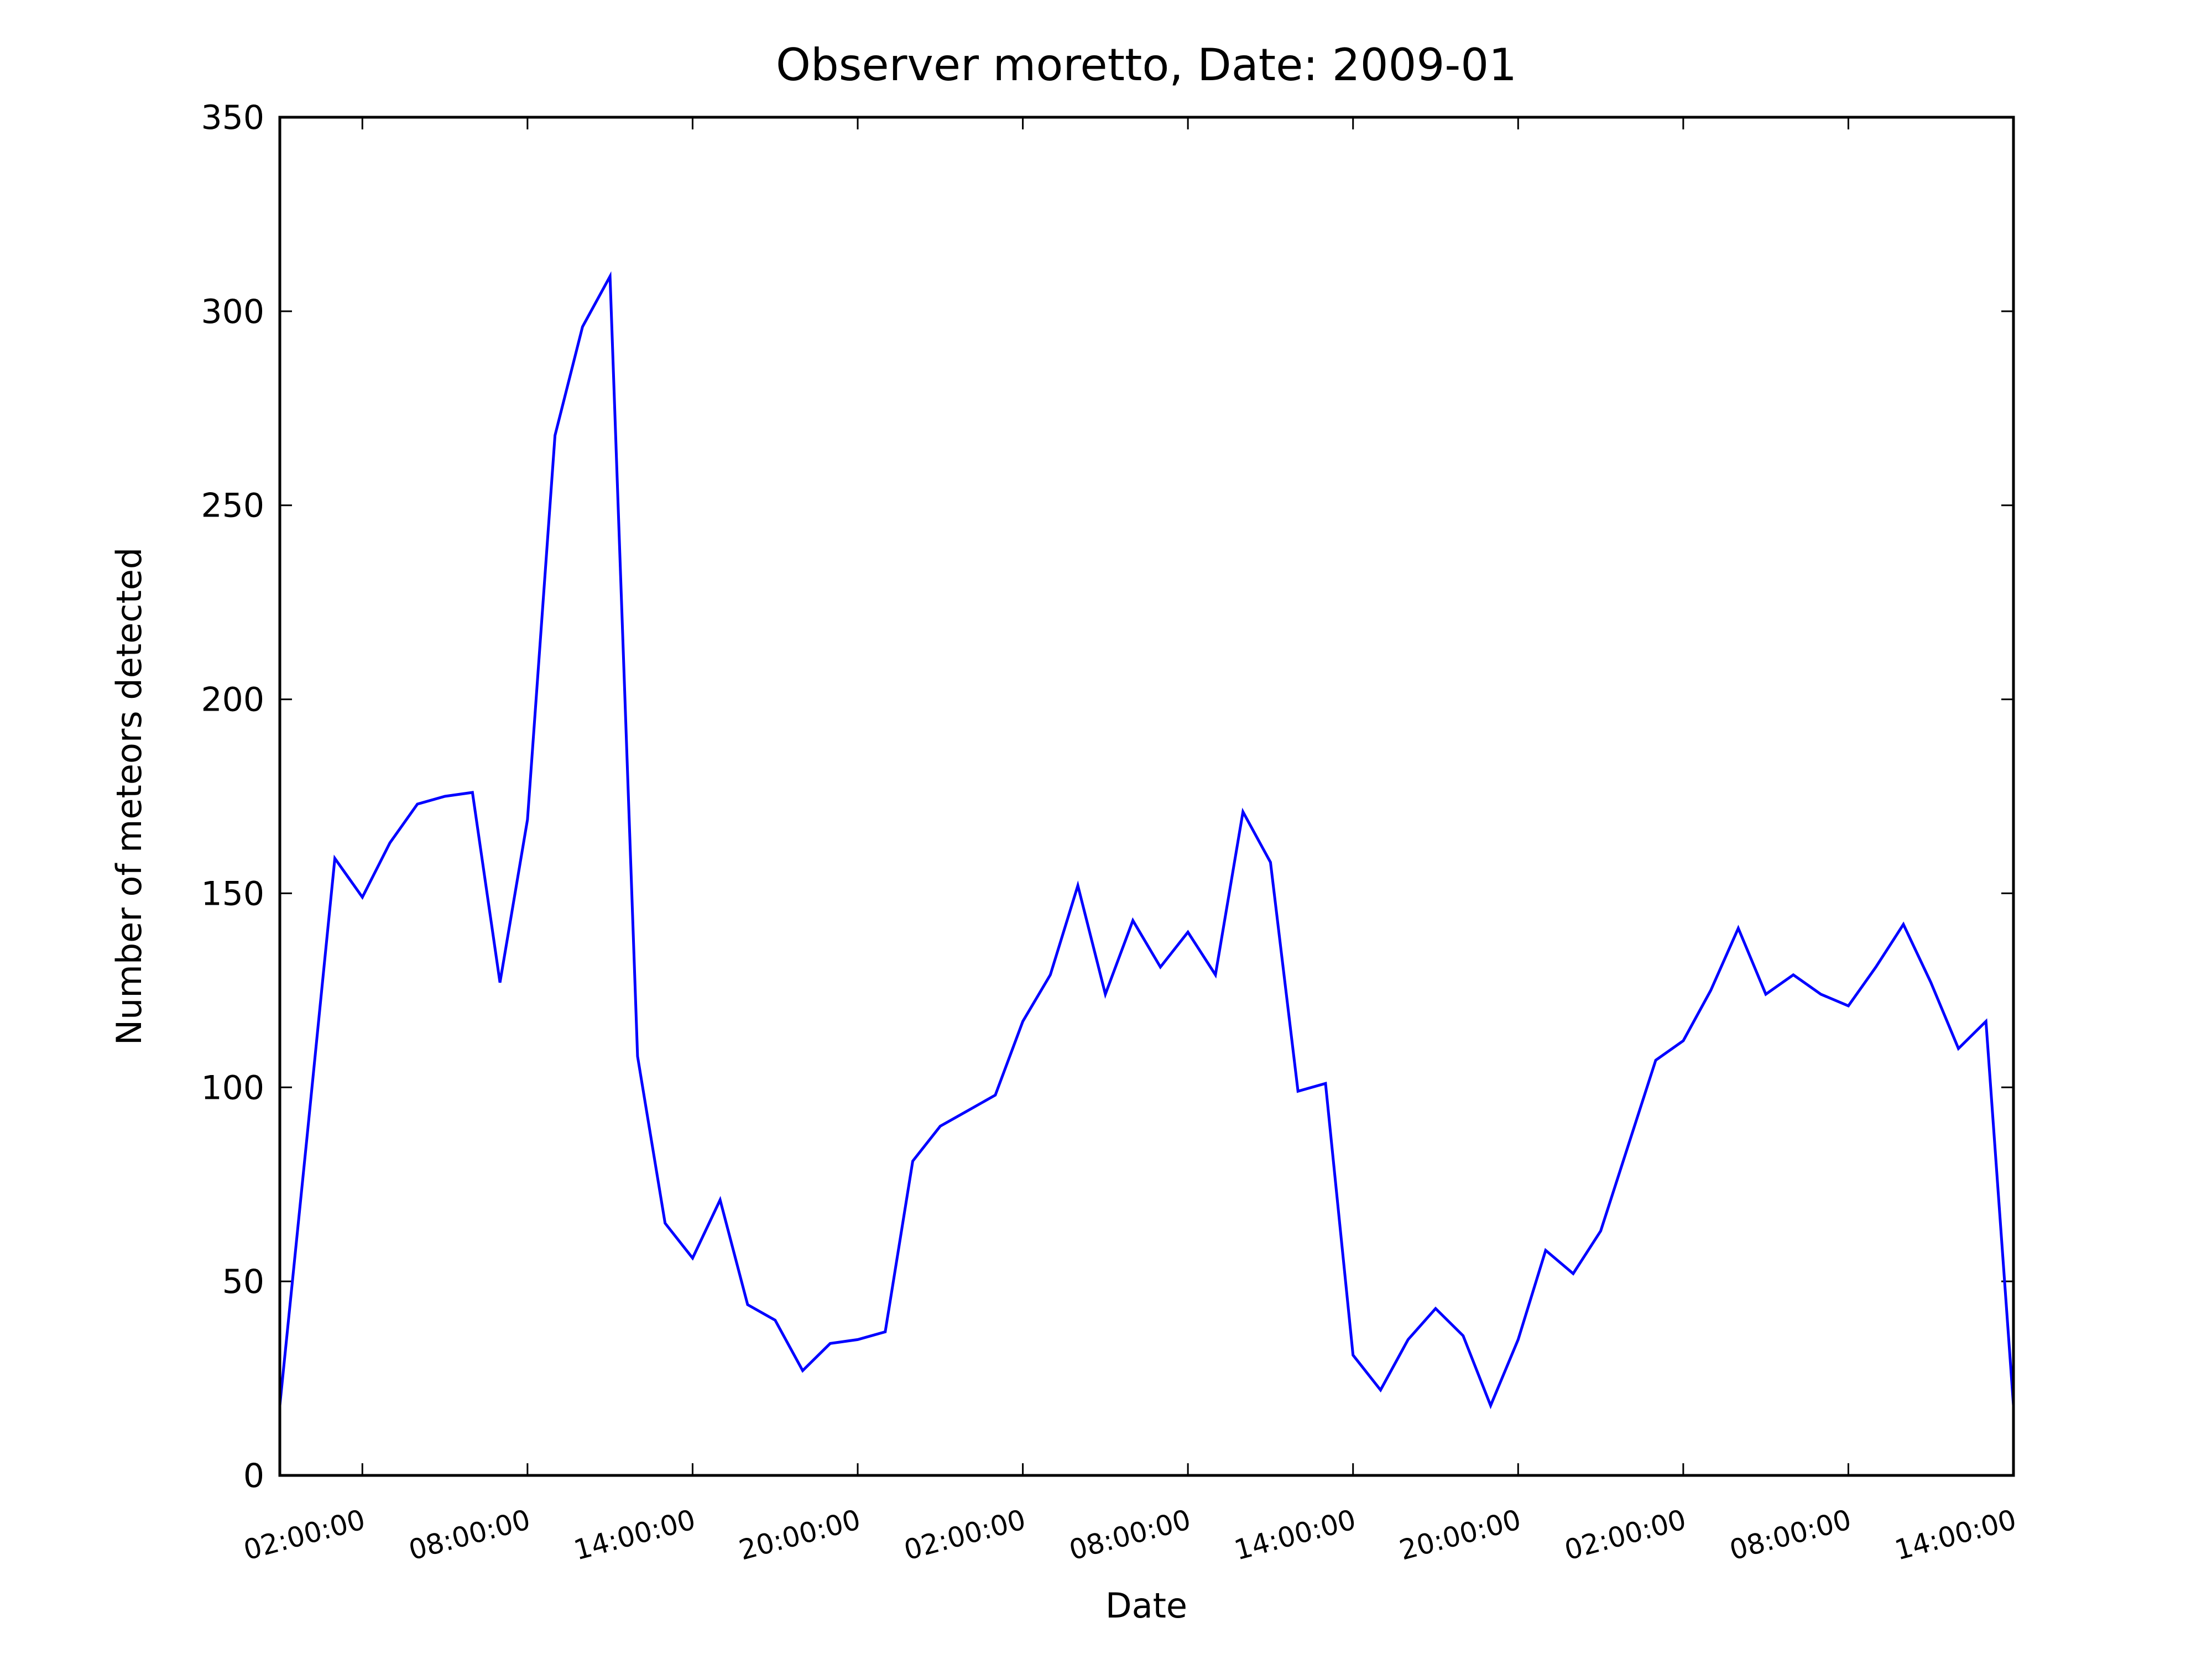 This screenshot has height=1659, width=2212. I want to click on y-tick-label: 200, so click(233, 700).